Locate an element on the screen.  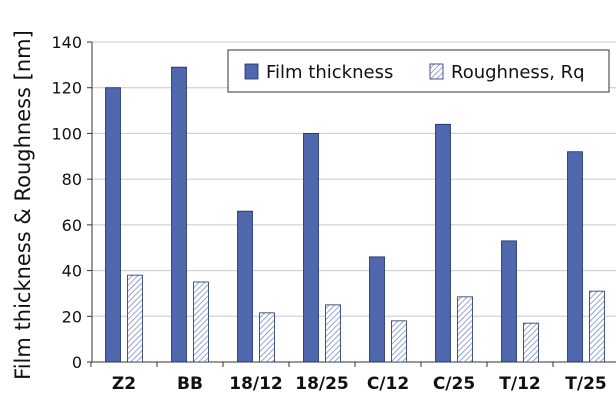
y-tick-label: 0 is located at coordinates (77, 362).